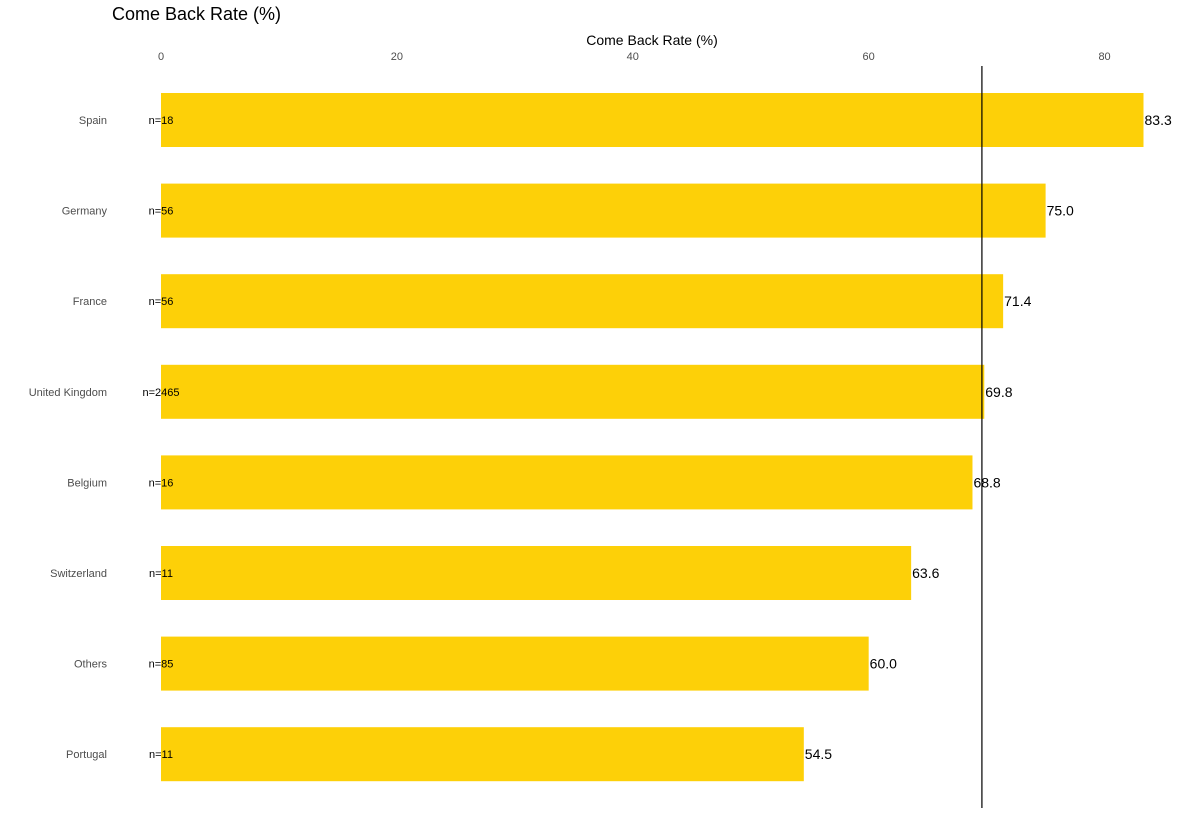  What do you see at coordinates (1017, 301) in the screenshot?
I see `value-label: 71.4` at bounding box center [1017, 301].